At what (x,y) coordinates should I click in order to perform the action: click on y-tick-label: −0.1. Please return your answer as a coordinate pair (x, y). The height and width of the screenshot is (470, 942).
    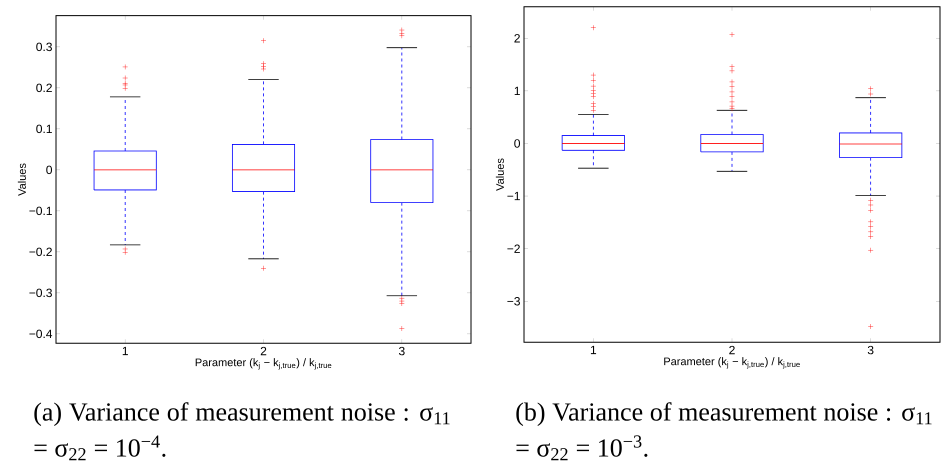
    Looking at the image, I should click on (40, 211).